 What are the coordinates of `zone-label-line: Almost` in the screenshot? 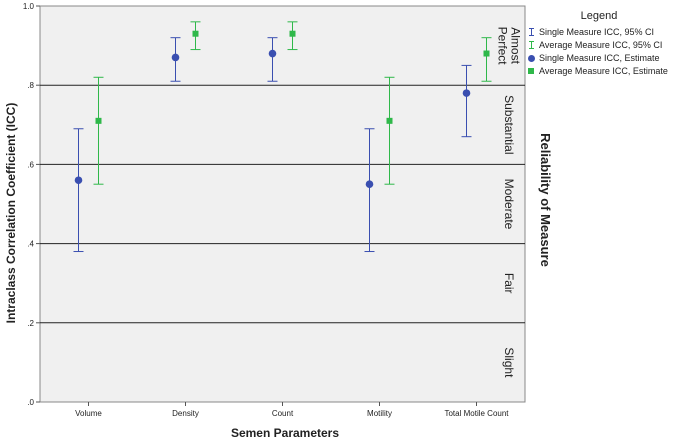 It's located at (516, 45).